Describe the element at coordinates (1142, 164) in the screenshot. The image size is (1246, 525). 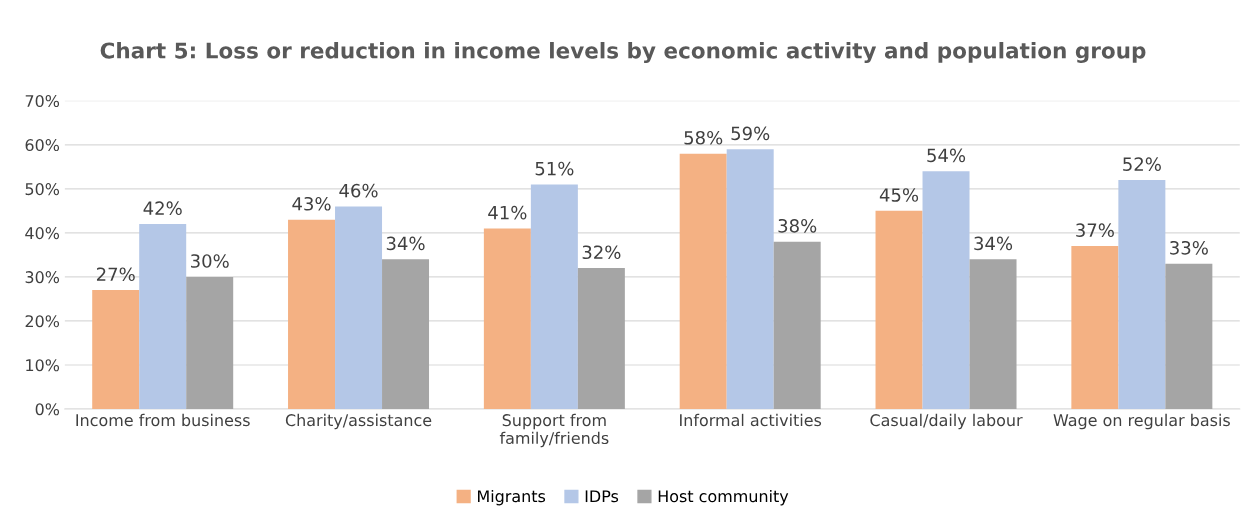
I see `data-label: 52%` at that location.